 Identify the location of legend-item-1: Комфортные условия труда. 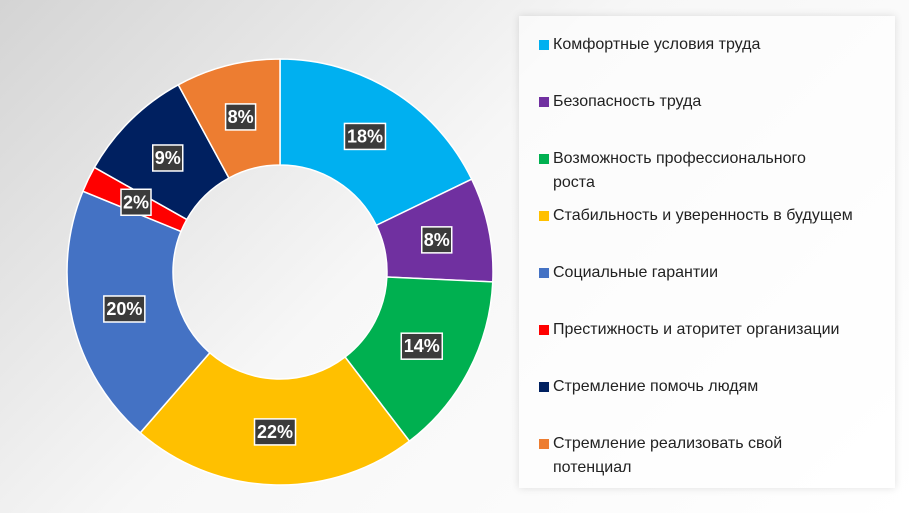
(714, 45).